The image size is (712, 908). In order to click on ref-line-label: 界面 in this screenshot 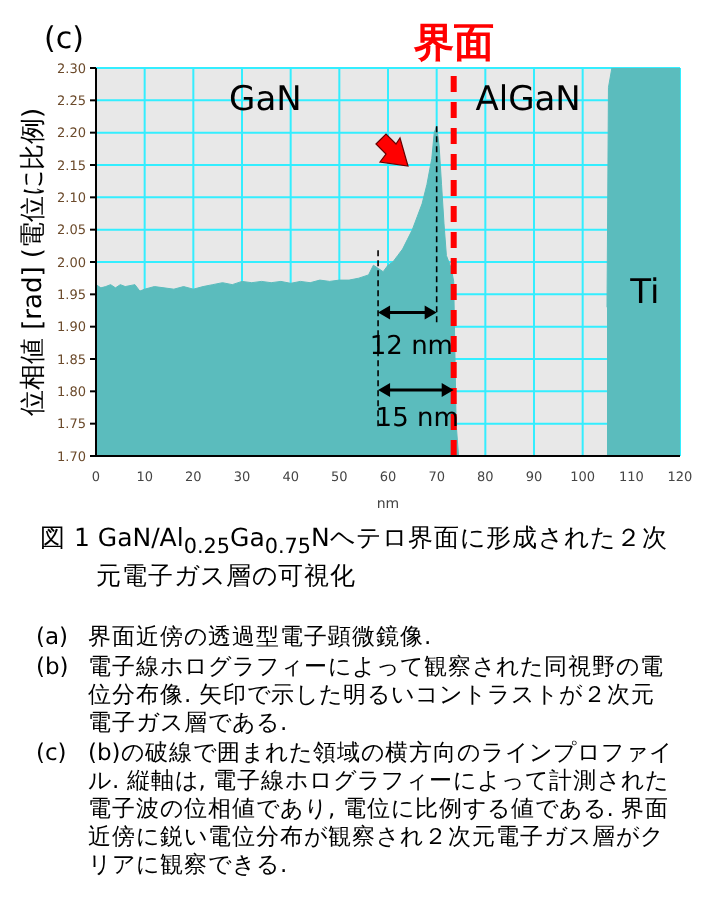, I will do `click(452, 42)`.